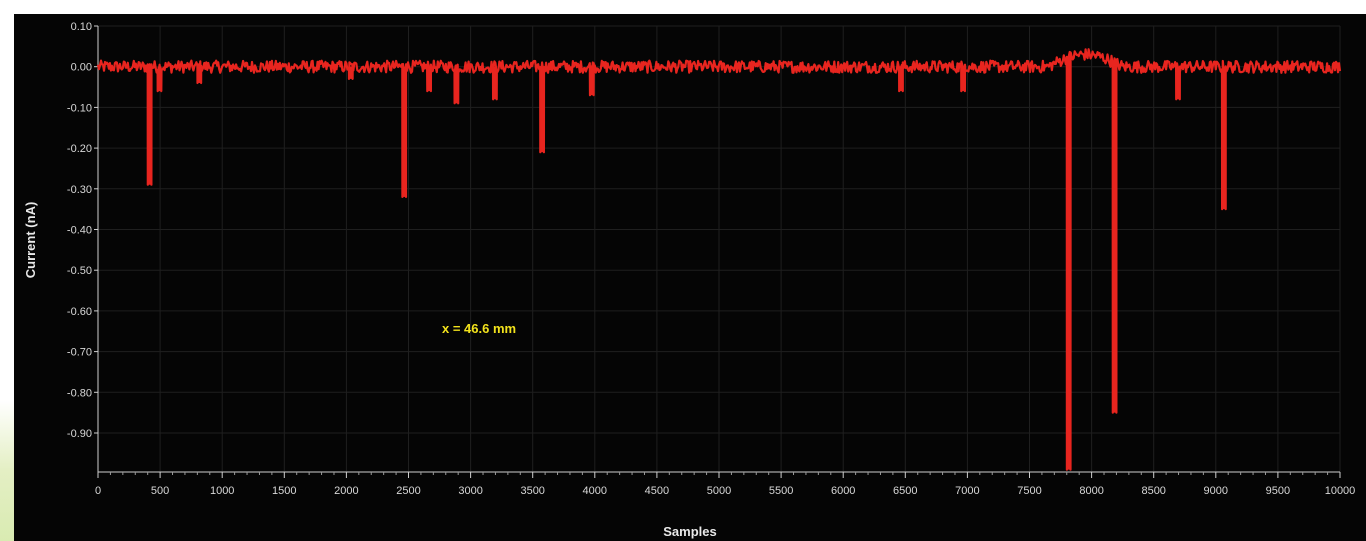  I want to click on y-tick-label: -0.50, so click(79, 271).